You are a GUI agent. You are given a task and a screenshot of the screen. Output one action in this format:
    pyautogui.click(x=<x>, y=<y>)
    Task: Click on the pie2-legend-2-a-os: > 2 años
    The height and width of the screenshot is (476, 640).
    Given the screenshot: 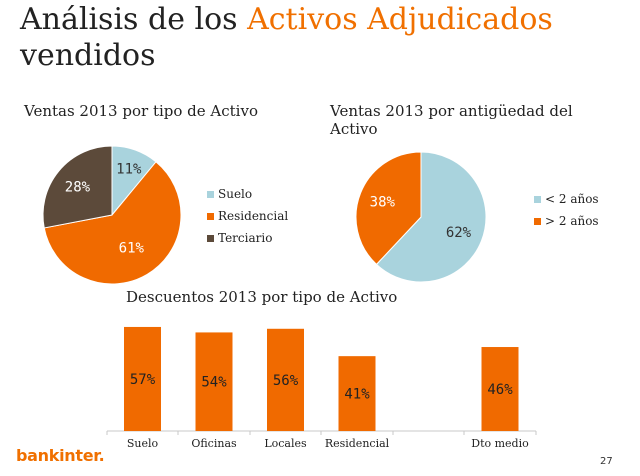 What is the action you would take?
    pyautogui.click(x=572, y=221)
    